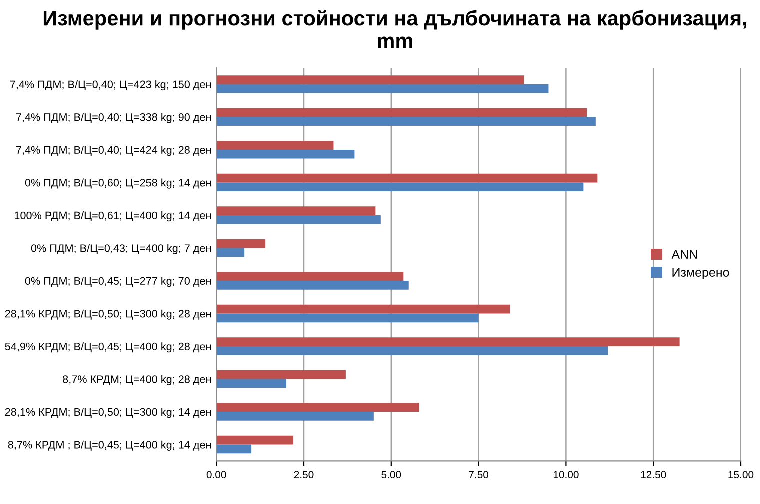  Describe the element at coordinates (137, 380) in the screenshot. I see `y-tick-label: 8,7% КРДМ; Ц=400 kg; 28 ден` at that location.